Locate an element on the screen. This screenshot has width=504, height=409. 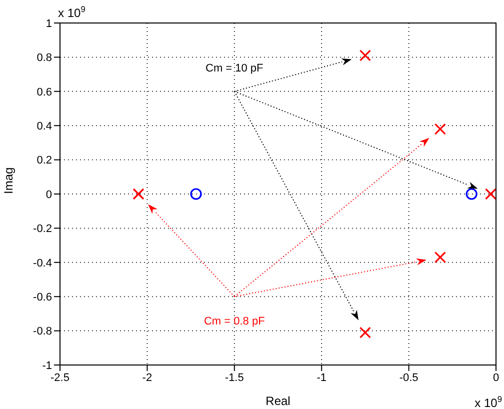
annotation: Cm = 0.8 pF is located at coordinates (235, 322).